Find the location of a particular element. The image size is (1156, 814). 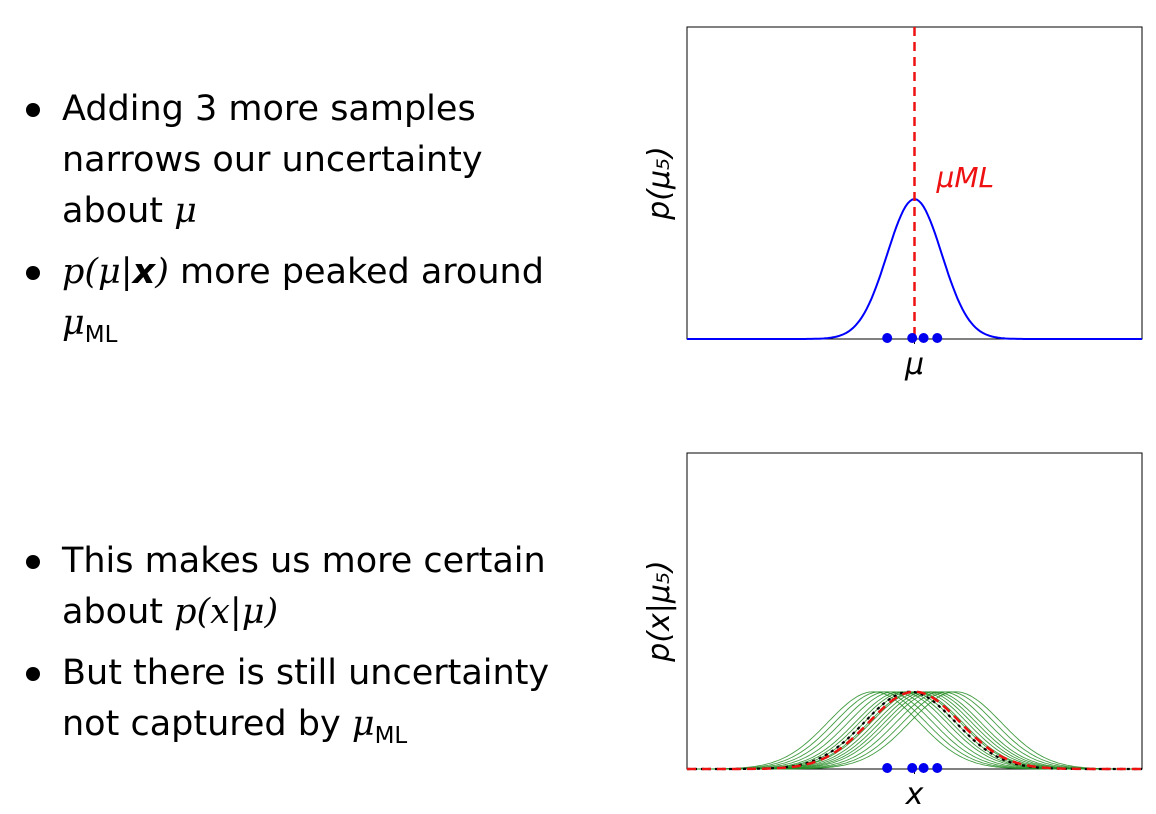

y-axis-label: p(μ₅) is located at coordinates (659, 183).